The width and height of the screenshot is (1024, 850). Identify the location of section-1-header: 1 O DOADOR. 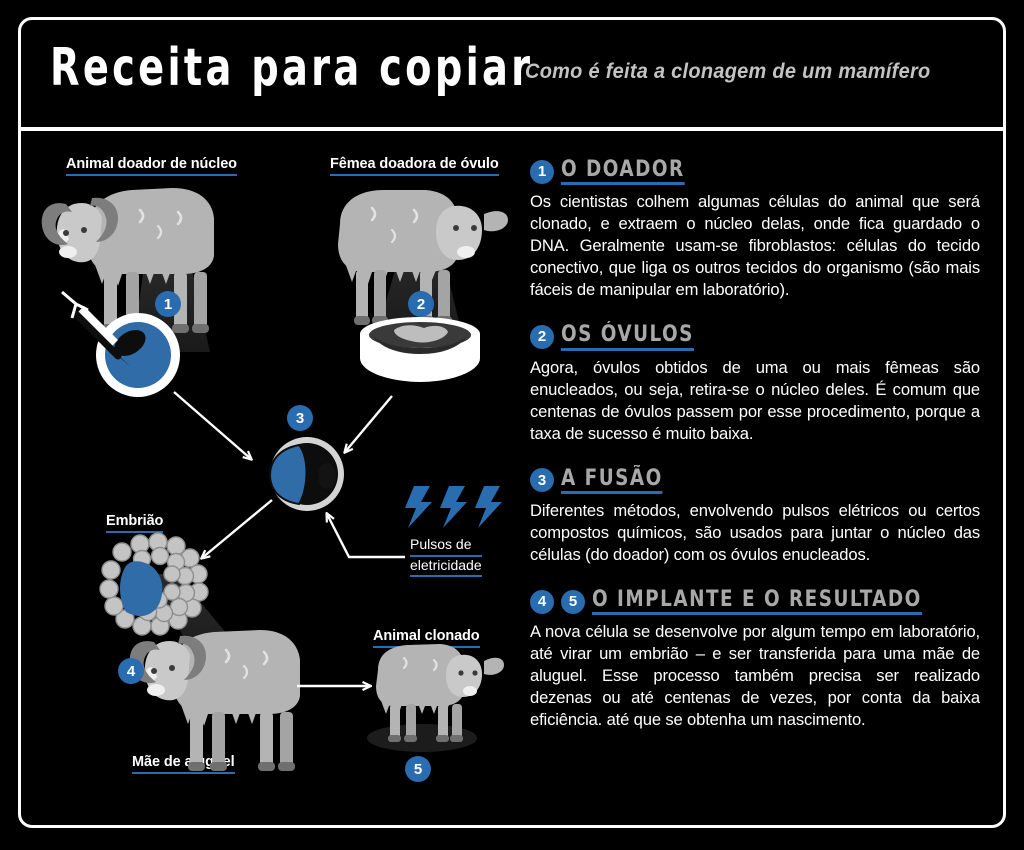
(755, 172).